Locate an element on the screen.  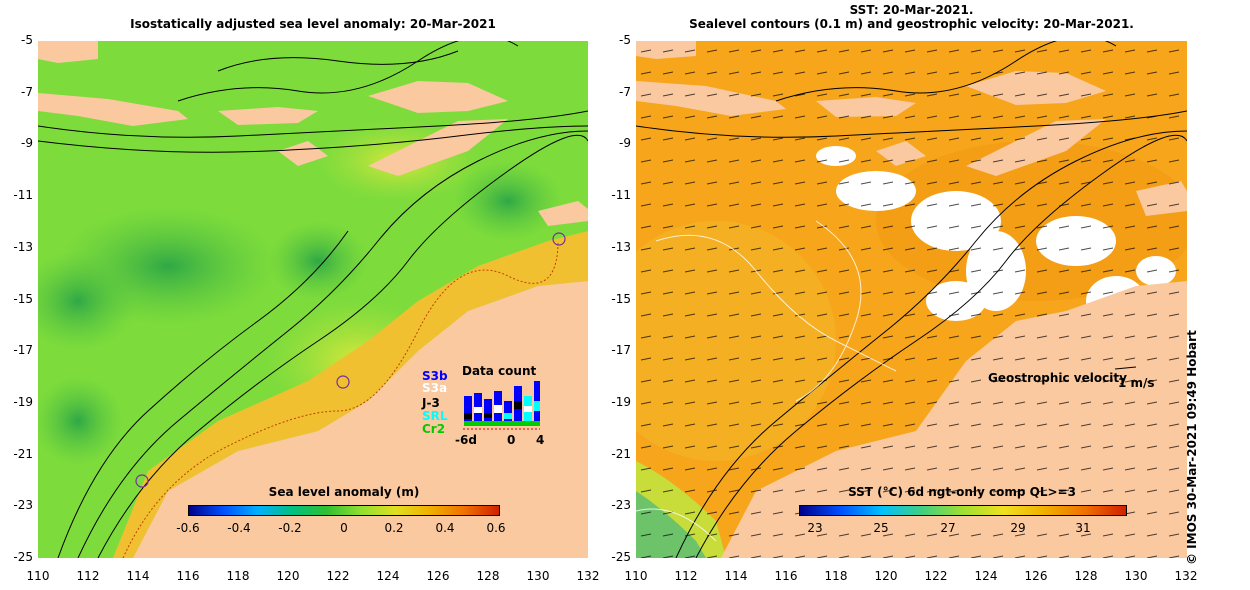
data-count-xtick: -6d is located at coordinates (466, 440).